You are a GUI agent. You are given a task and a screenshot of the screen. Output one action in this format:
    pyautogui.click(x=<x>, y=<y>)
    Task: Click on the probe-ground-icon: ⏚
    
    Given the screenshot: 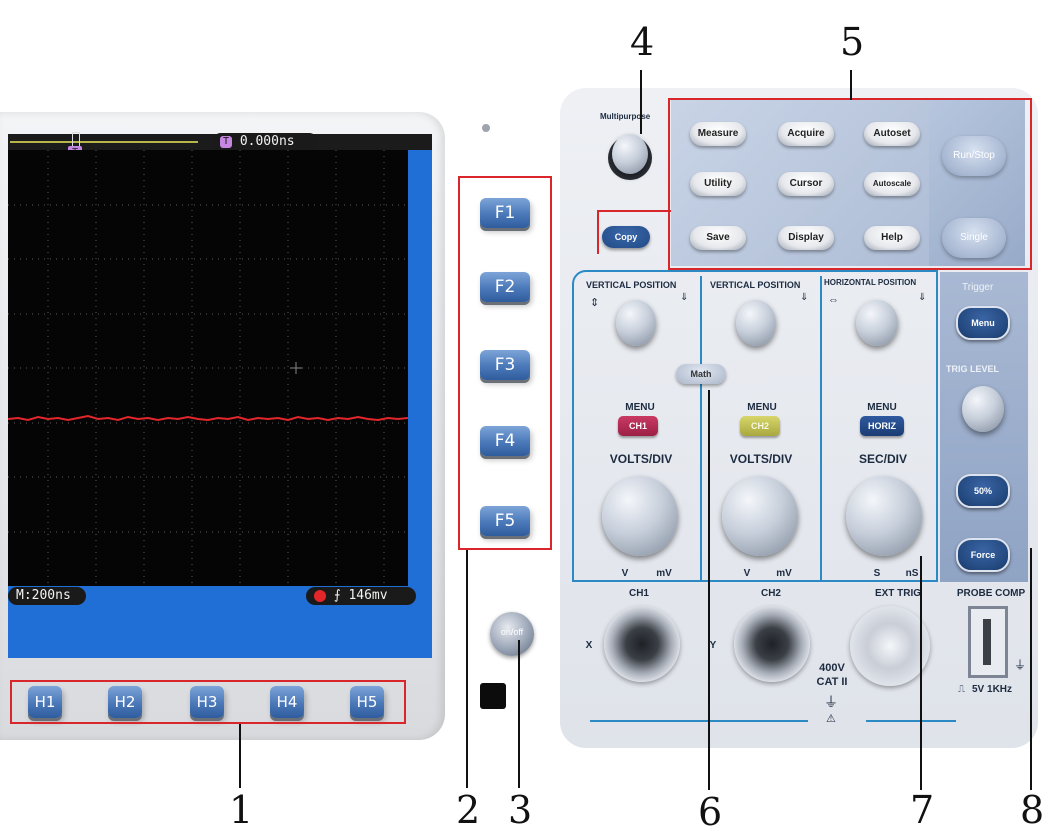 What is the action you would take?
    pyautogui.click(x=1020, y=665)
    